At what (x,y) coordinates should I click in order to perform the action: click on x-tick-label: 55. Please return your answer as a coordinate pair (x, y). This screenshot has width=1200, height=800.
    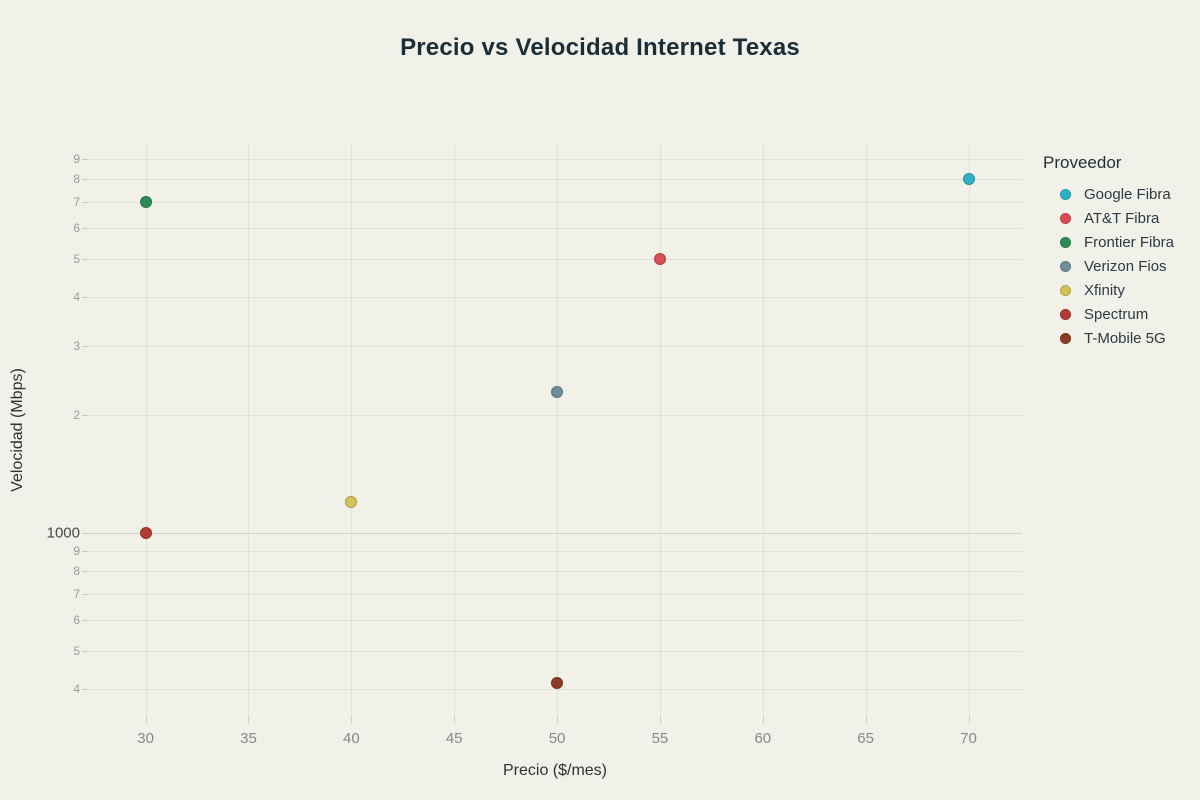
    Looking at the image, I should click on (660, 738).